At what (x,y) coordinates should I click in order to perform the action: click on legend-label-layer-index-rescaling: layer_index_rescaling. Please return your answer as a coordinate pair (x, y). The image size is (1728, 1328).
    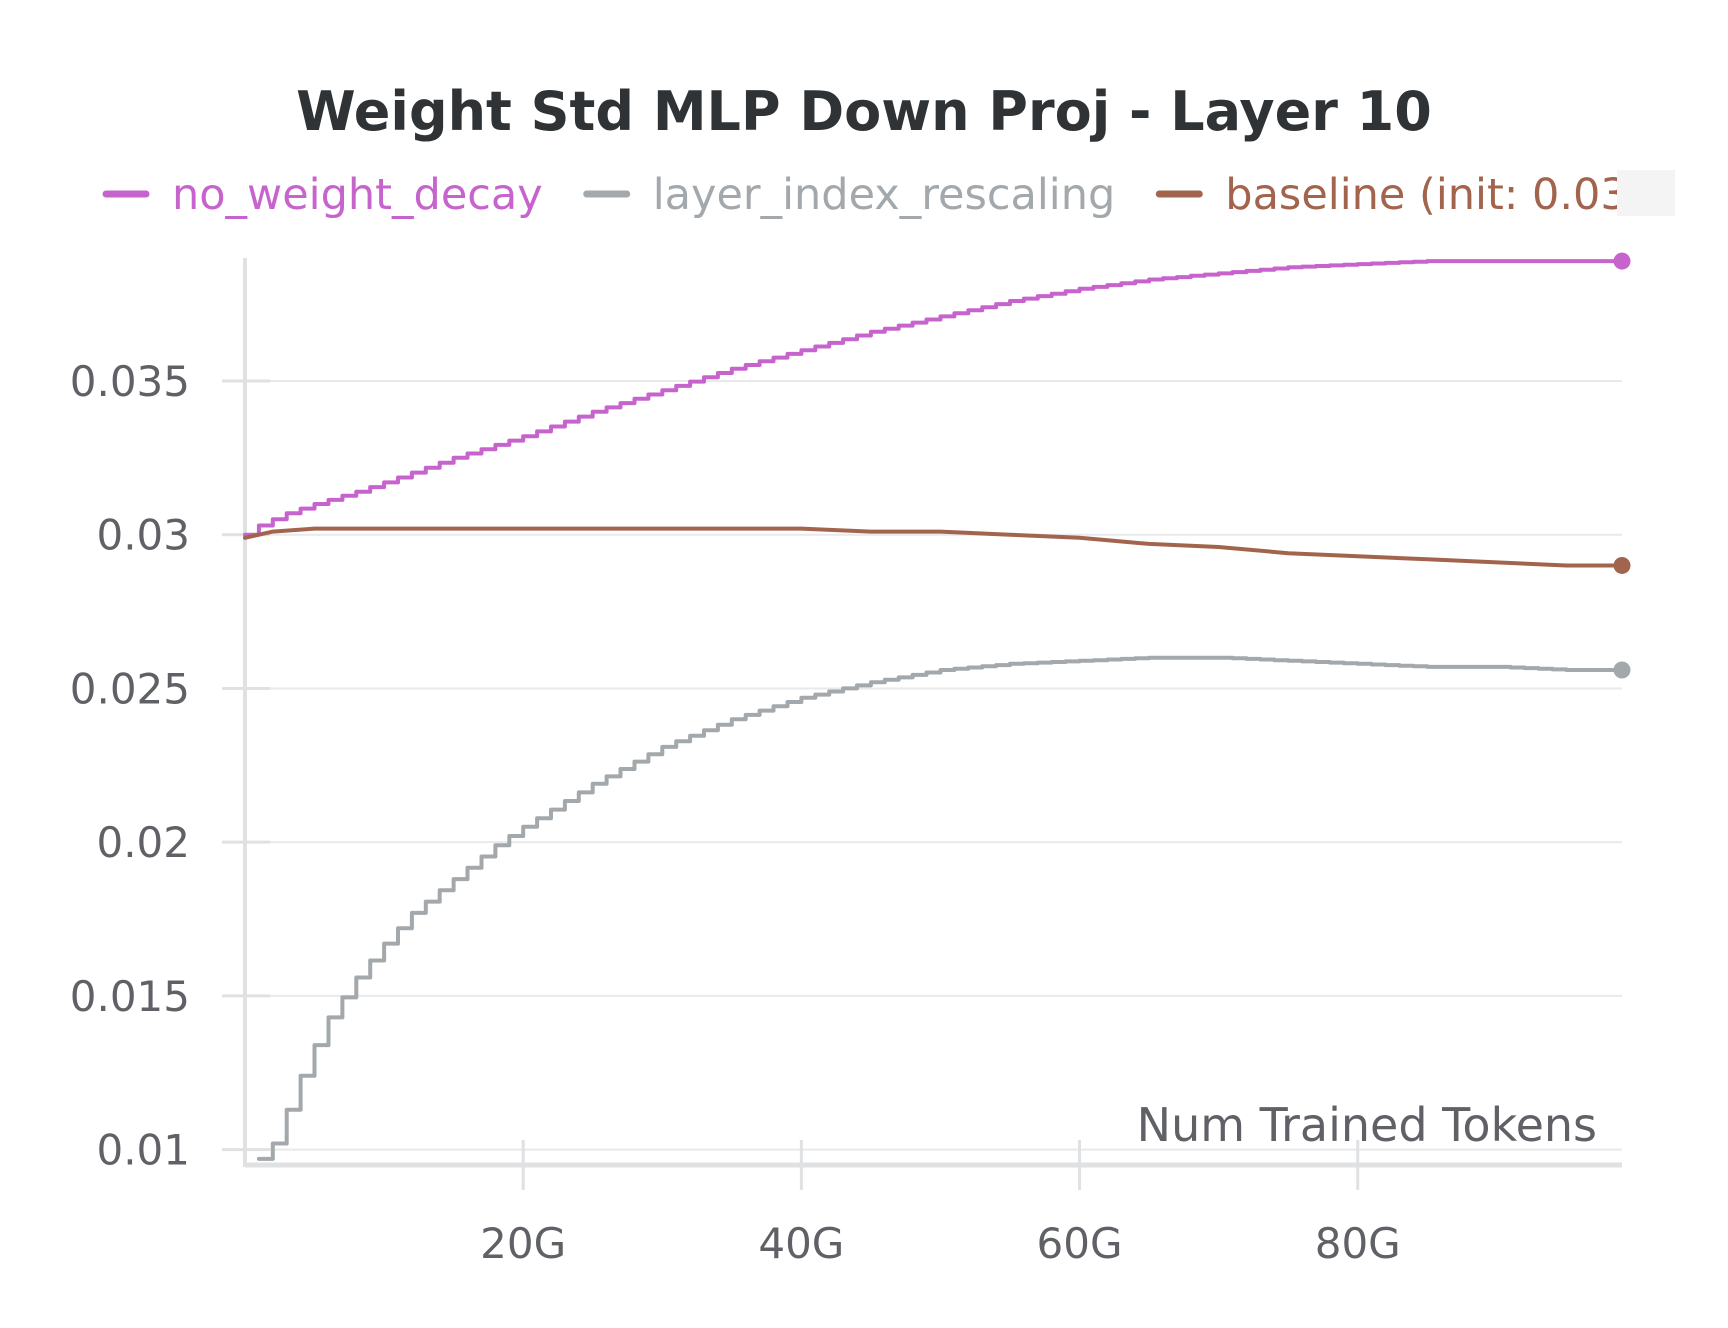
    Looking at the image, I should click on (884, 195).